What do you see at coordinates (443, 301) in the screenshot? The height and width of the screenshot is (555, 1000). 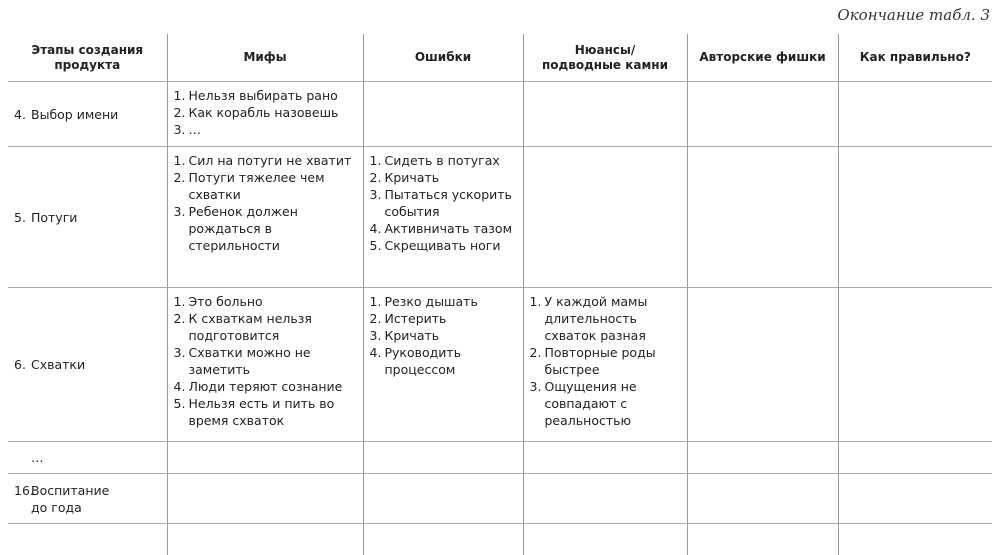 I see `list-item: 1.Резко дышать` at bounding box center [443, 301].